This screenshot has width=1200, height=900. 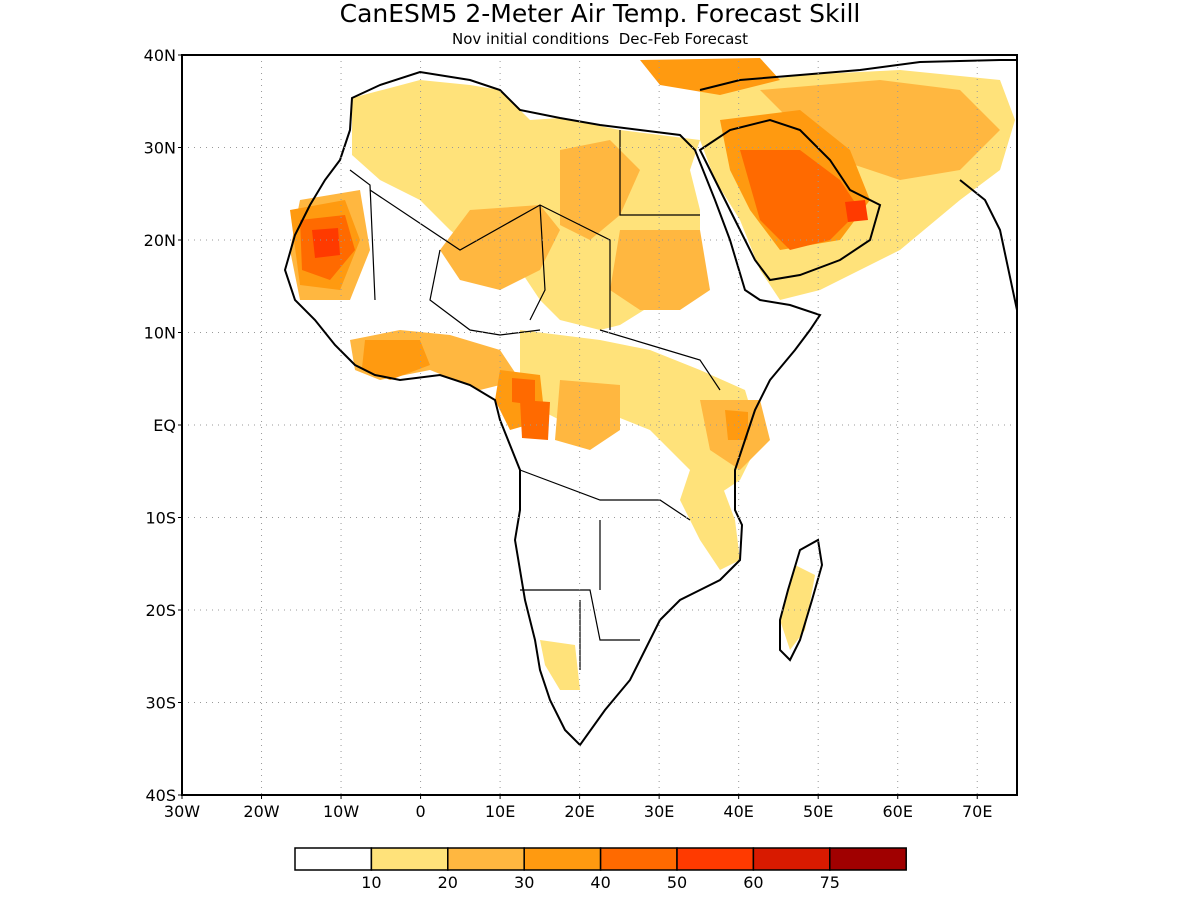 I want to click on skill-band-30-40-f, so click(x=736, y=425).